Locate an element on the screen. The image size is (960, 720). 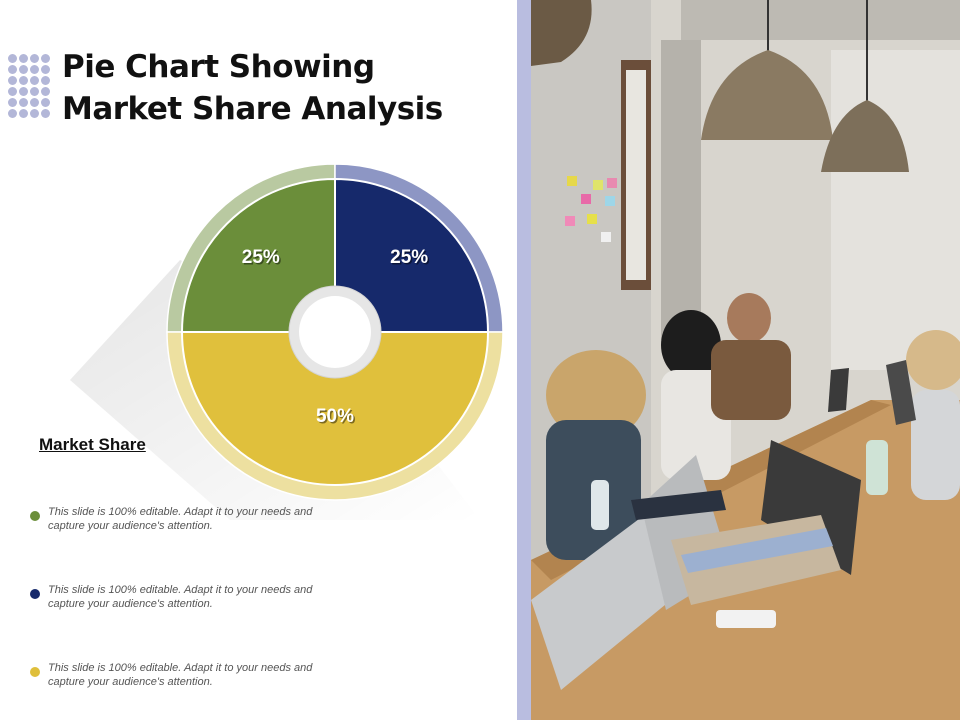
slice-yellow is located at coordinates (335, 408).